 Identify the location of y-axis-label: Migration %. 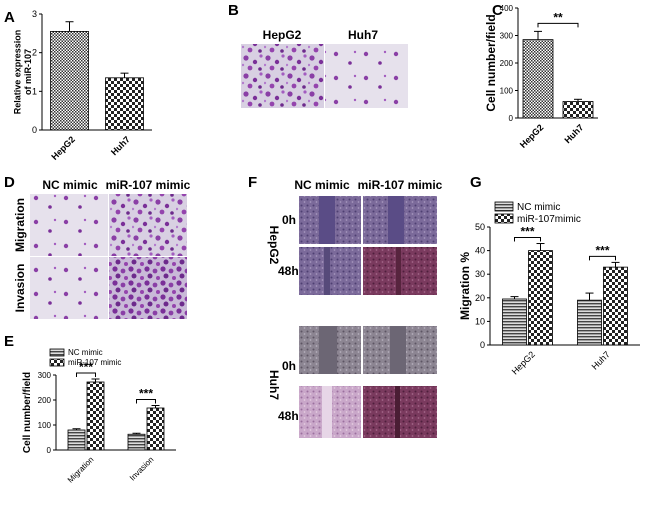
(465, 286).